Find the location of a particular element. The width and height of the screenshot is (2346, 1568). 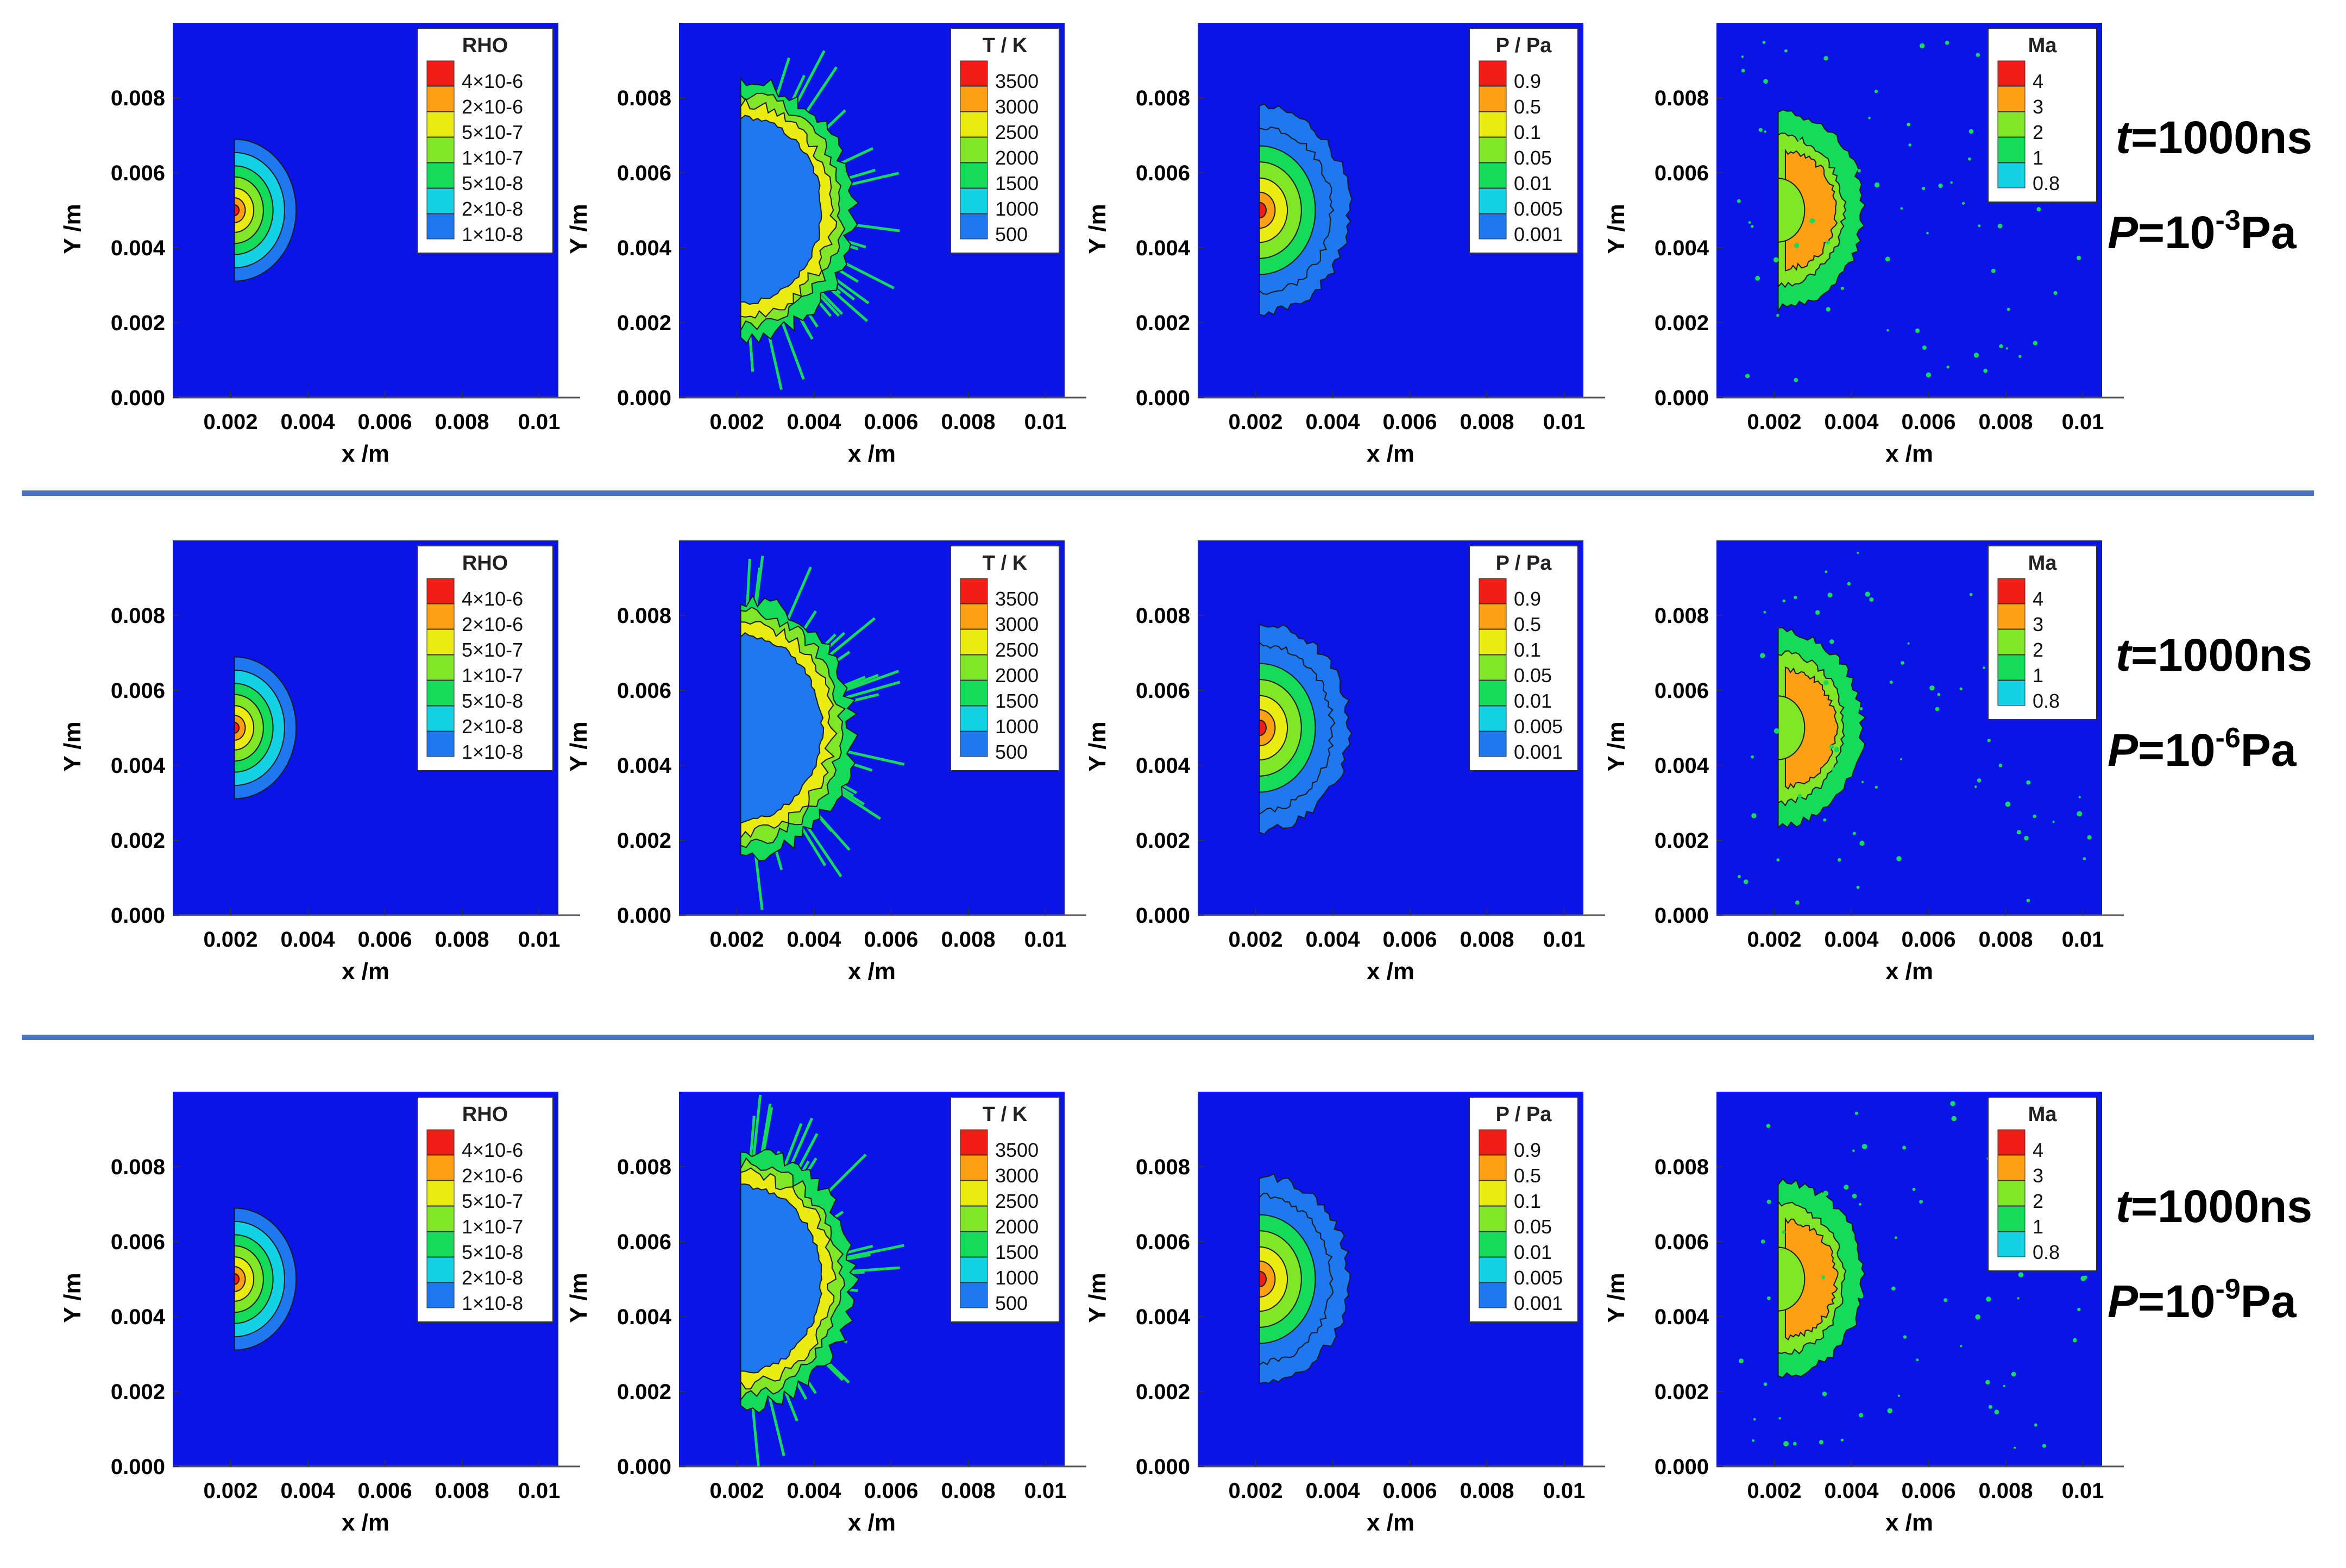

pressure-exponent: -3 is located at coordinates (2228, 220).